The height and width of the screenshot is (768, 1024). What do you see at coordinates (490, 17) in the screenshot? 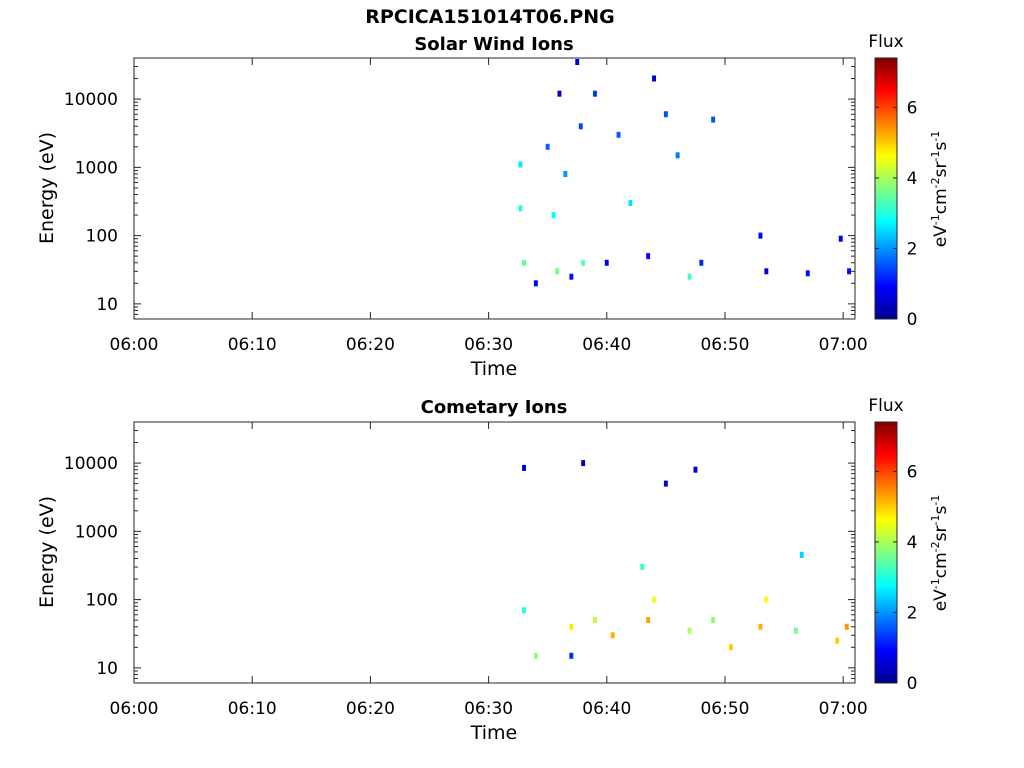
I see `figure-title: RPCICA151014T06.PNG` at bounding box center [490, 17].